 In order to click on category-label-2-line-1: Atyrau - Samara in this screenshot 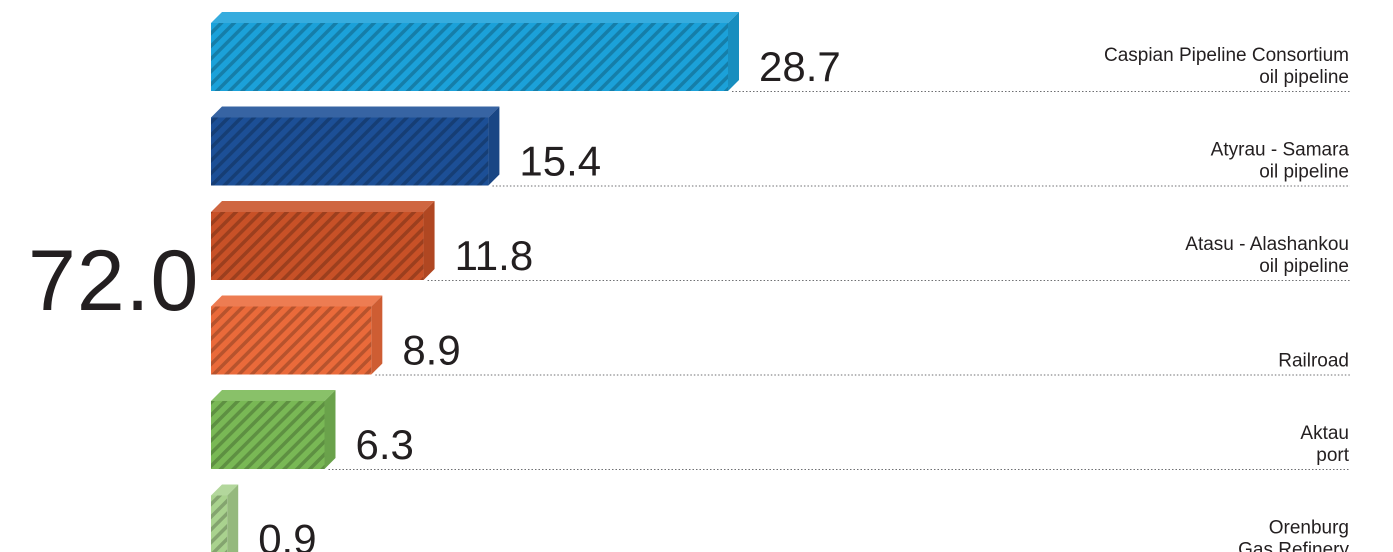, I will do `click(1280, 150)`.